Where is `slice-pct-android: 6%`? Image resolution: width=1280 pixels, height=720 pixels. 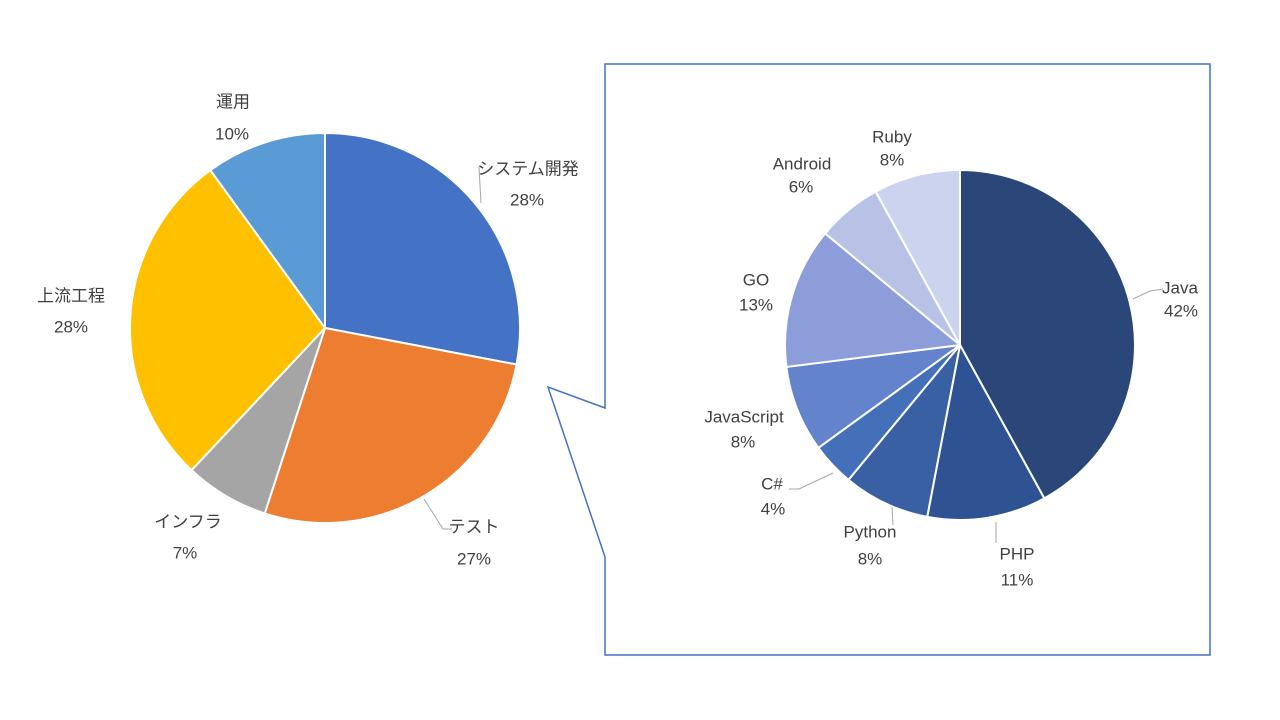 slice-pct-android: 6% is located at coordinates (801, 187).